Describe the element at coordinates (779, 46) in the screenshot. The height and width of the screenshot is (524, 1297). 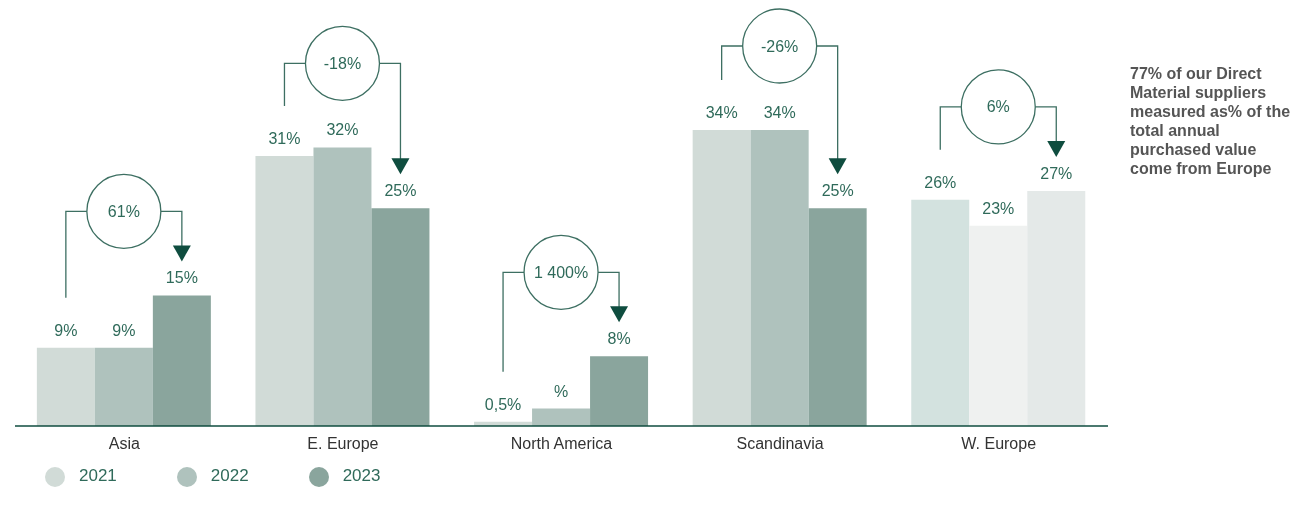
I see `text: -26%` at that location.